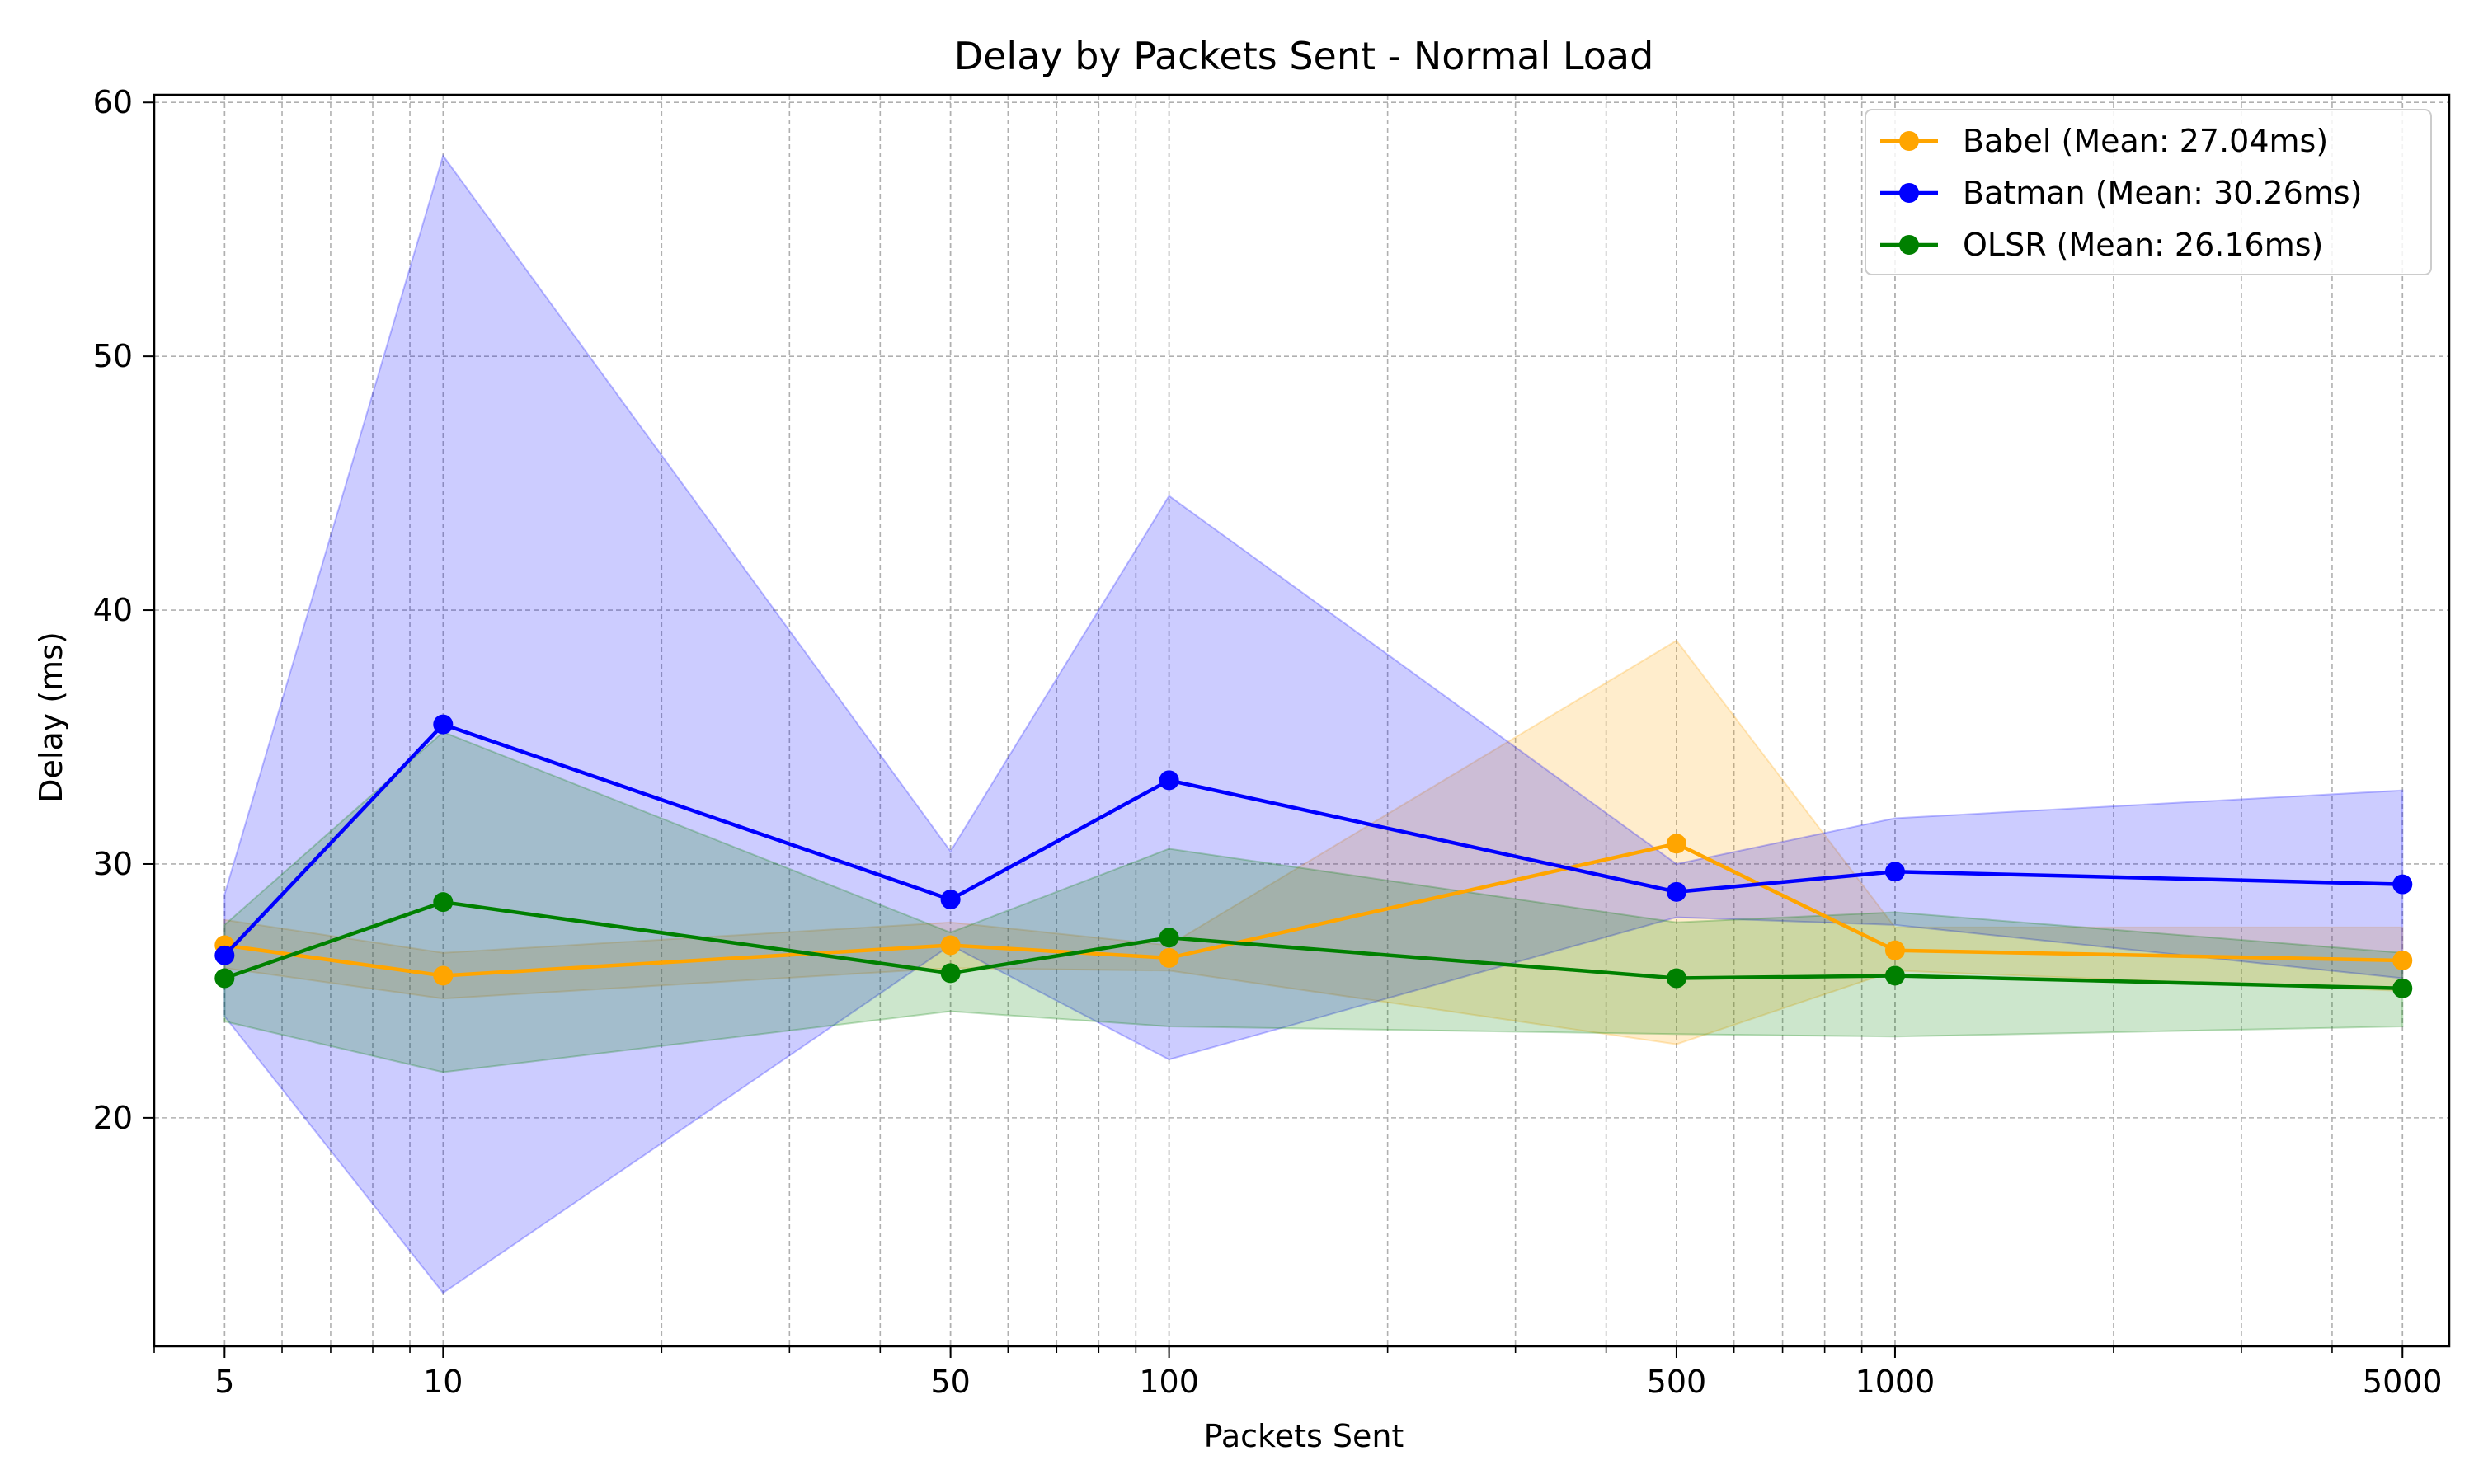 This screenshot has width=2474, height=1484. What do you see at coordinates (1677, 1382) in the screenshot?
I see `x-tick-label: 500` at bounding box center [1677, 1382].